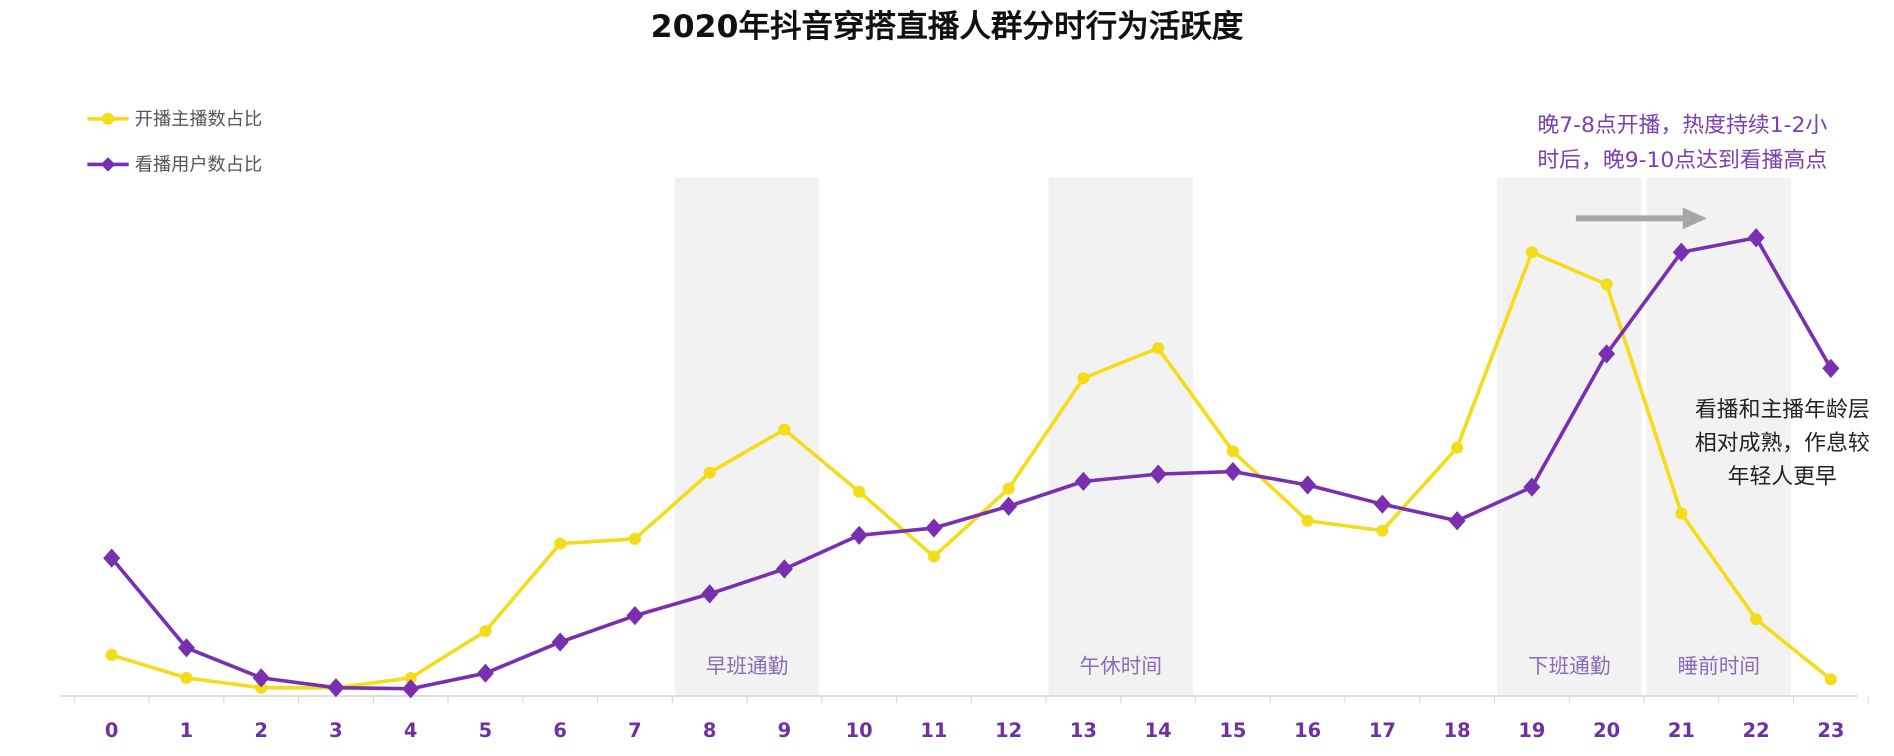 This screenshot has width=1894, height=756. I want to click on x-tick-label: 20, so click(1606, 730).